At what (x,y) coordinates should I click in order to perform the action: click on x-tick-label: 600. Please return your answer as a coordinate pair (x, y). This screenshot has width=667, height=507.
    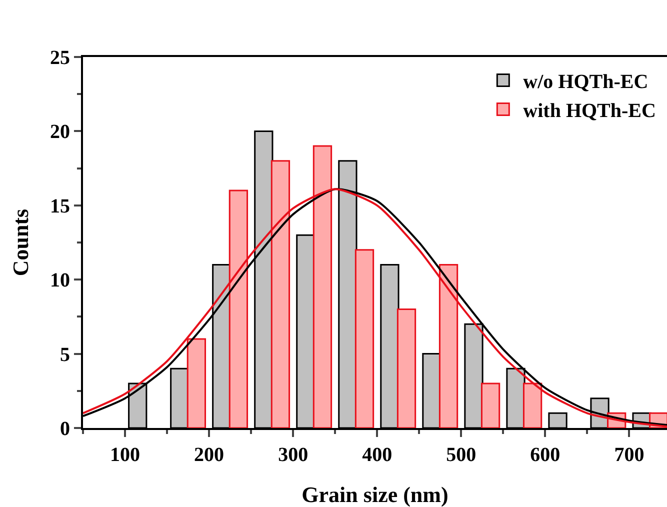
    Looking at the image, I should click on (545, 455).